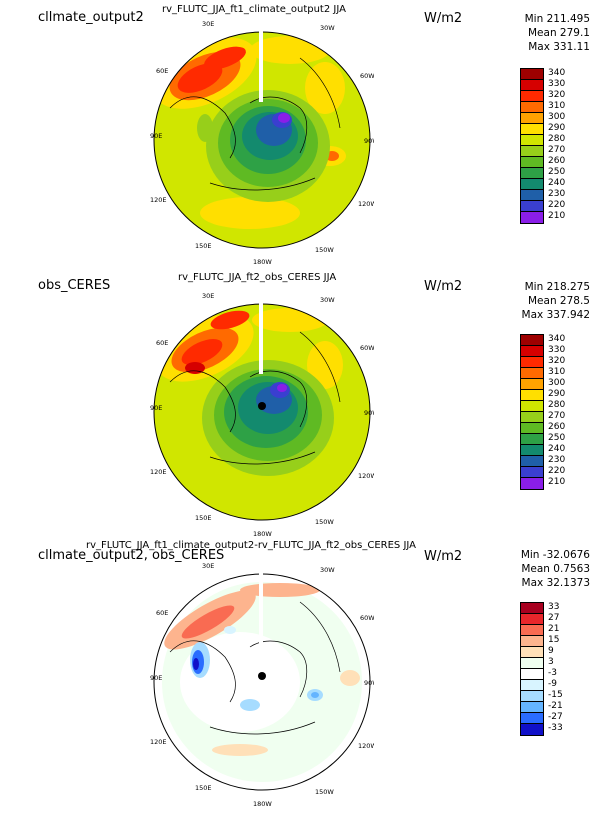 Image resolution: width=606 pixels, height=814 pixels. What do you see at coordinates (557, 438) in the screenshot?
I see `colorbar-tick-label: 250` at bounding box center [557, 438].